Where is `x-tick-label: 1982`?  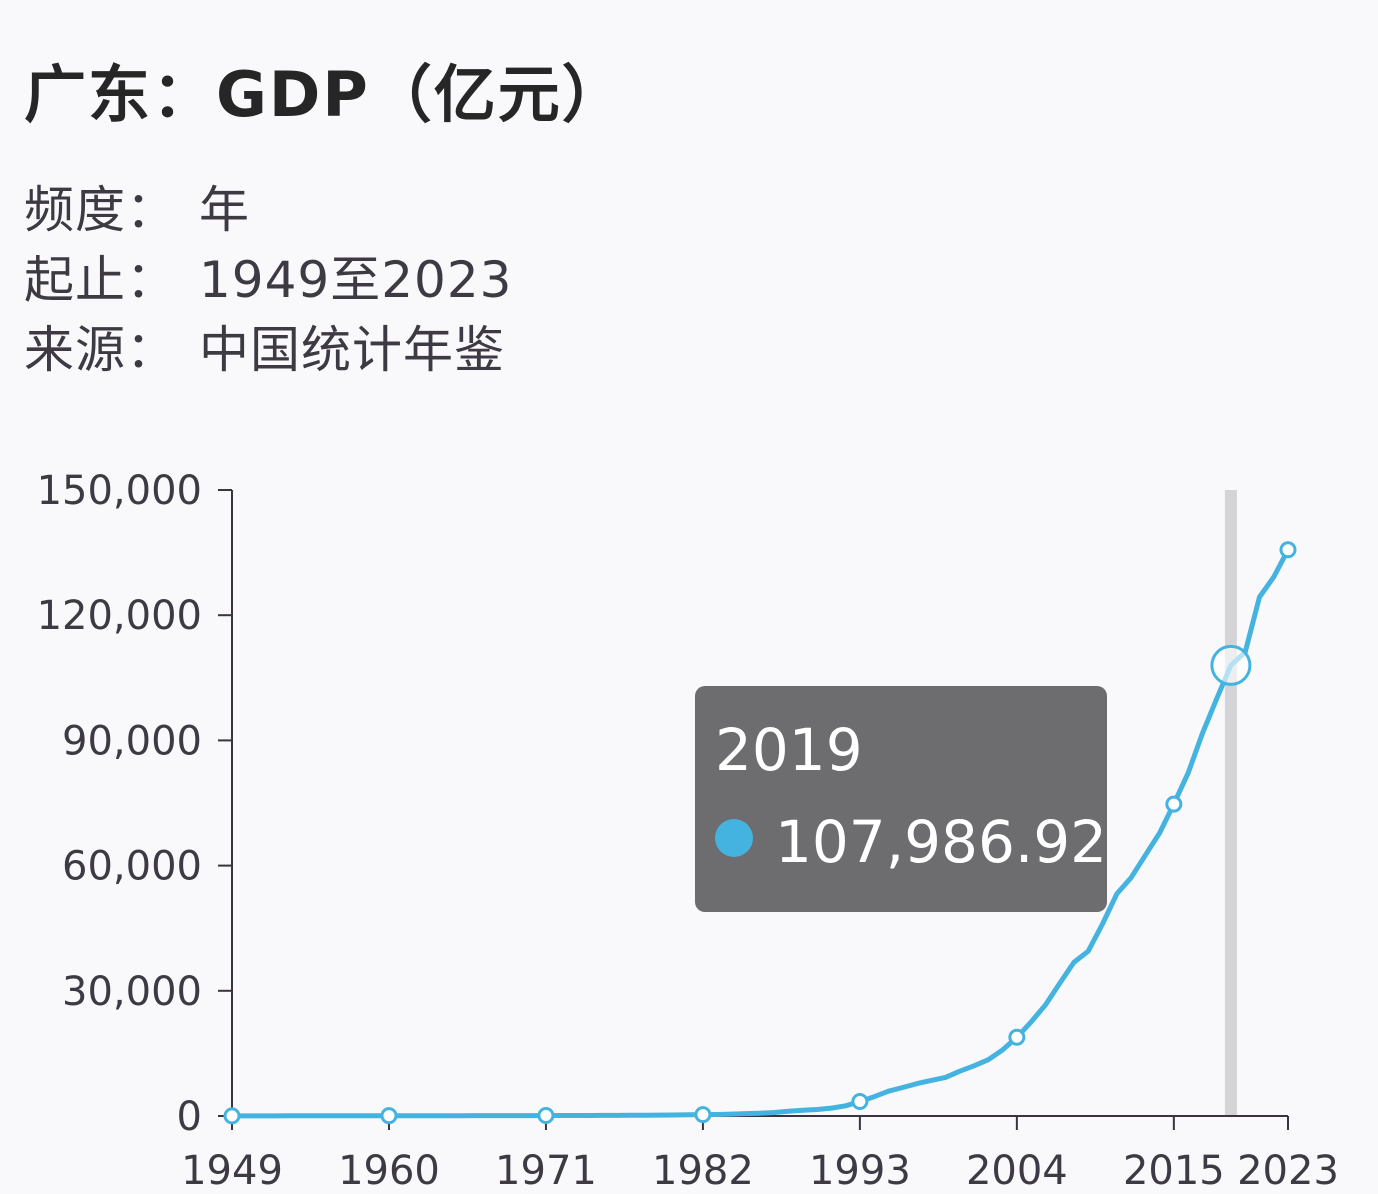
x-tick-label: 1982 is located at coordinates (703, 1171).